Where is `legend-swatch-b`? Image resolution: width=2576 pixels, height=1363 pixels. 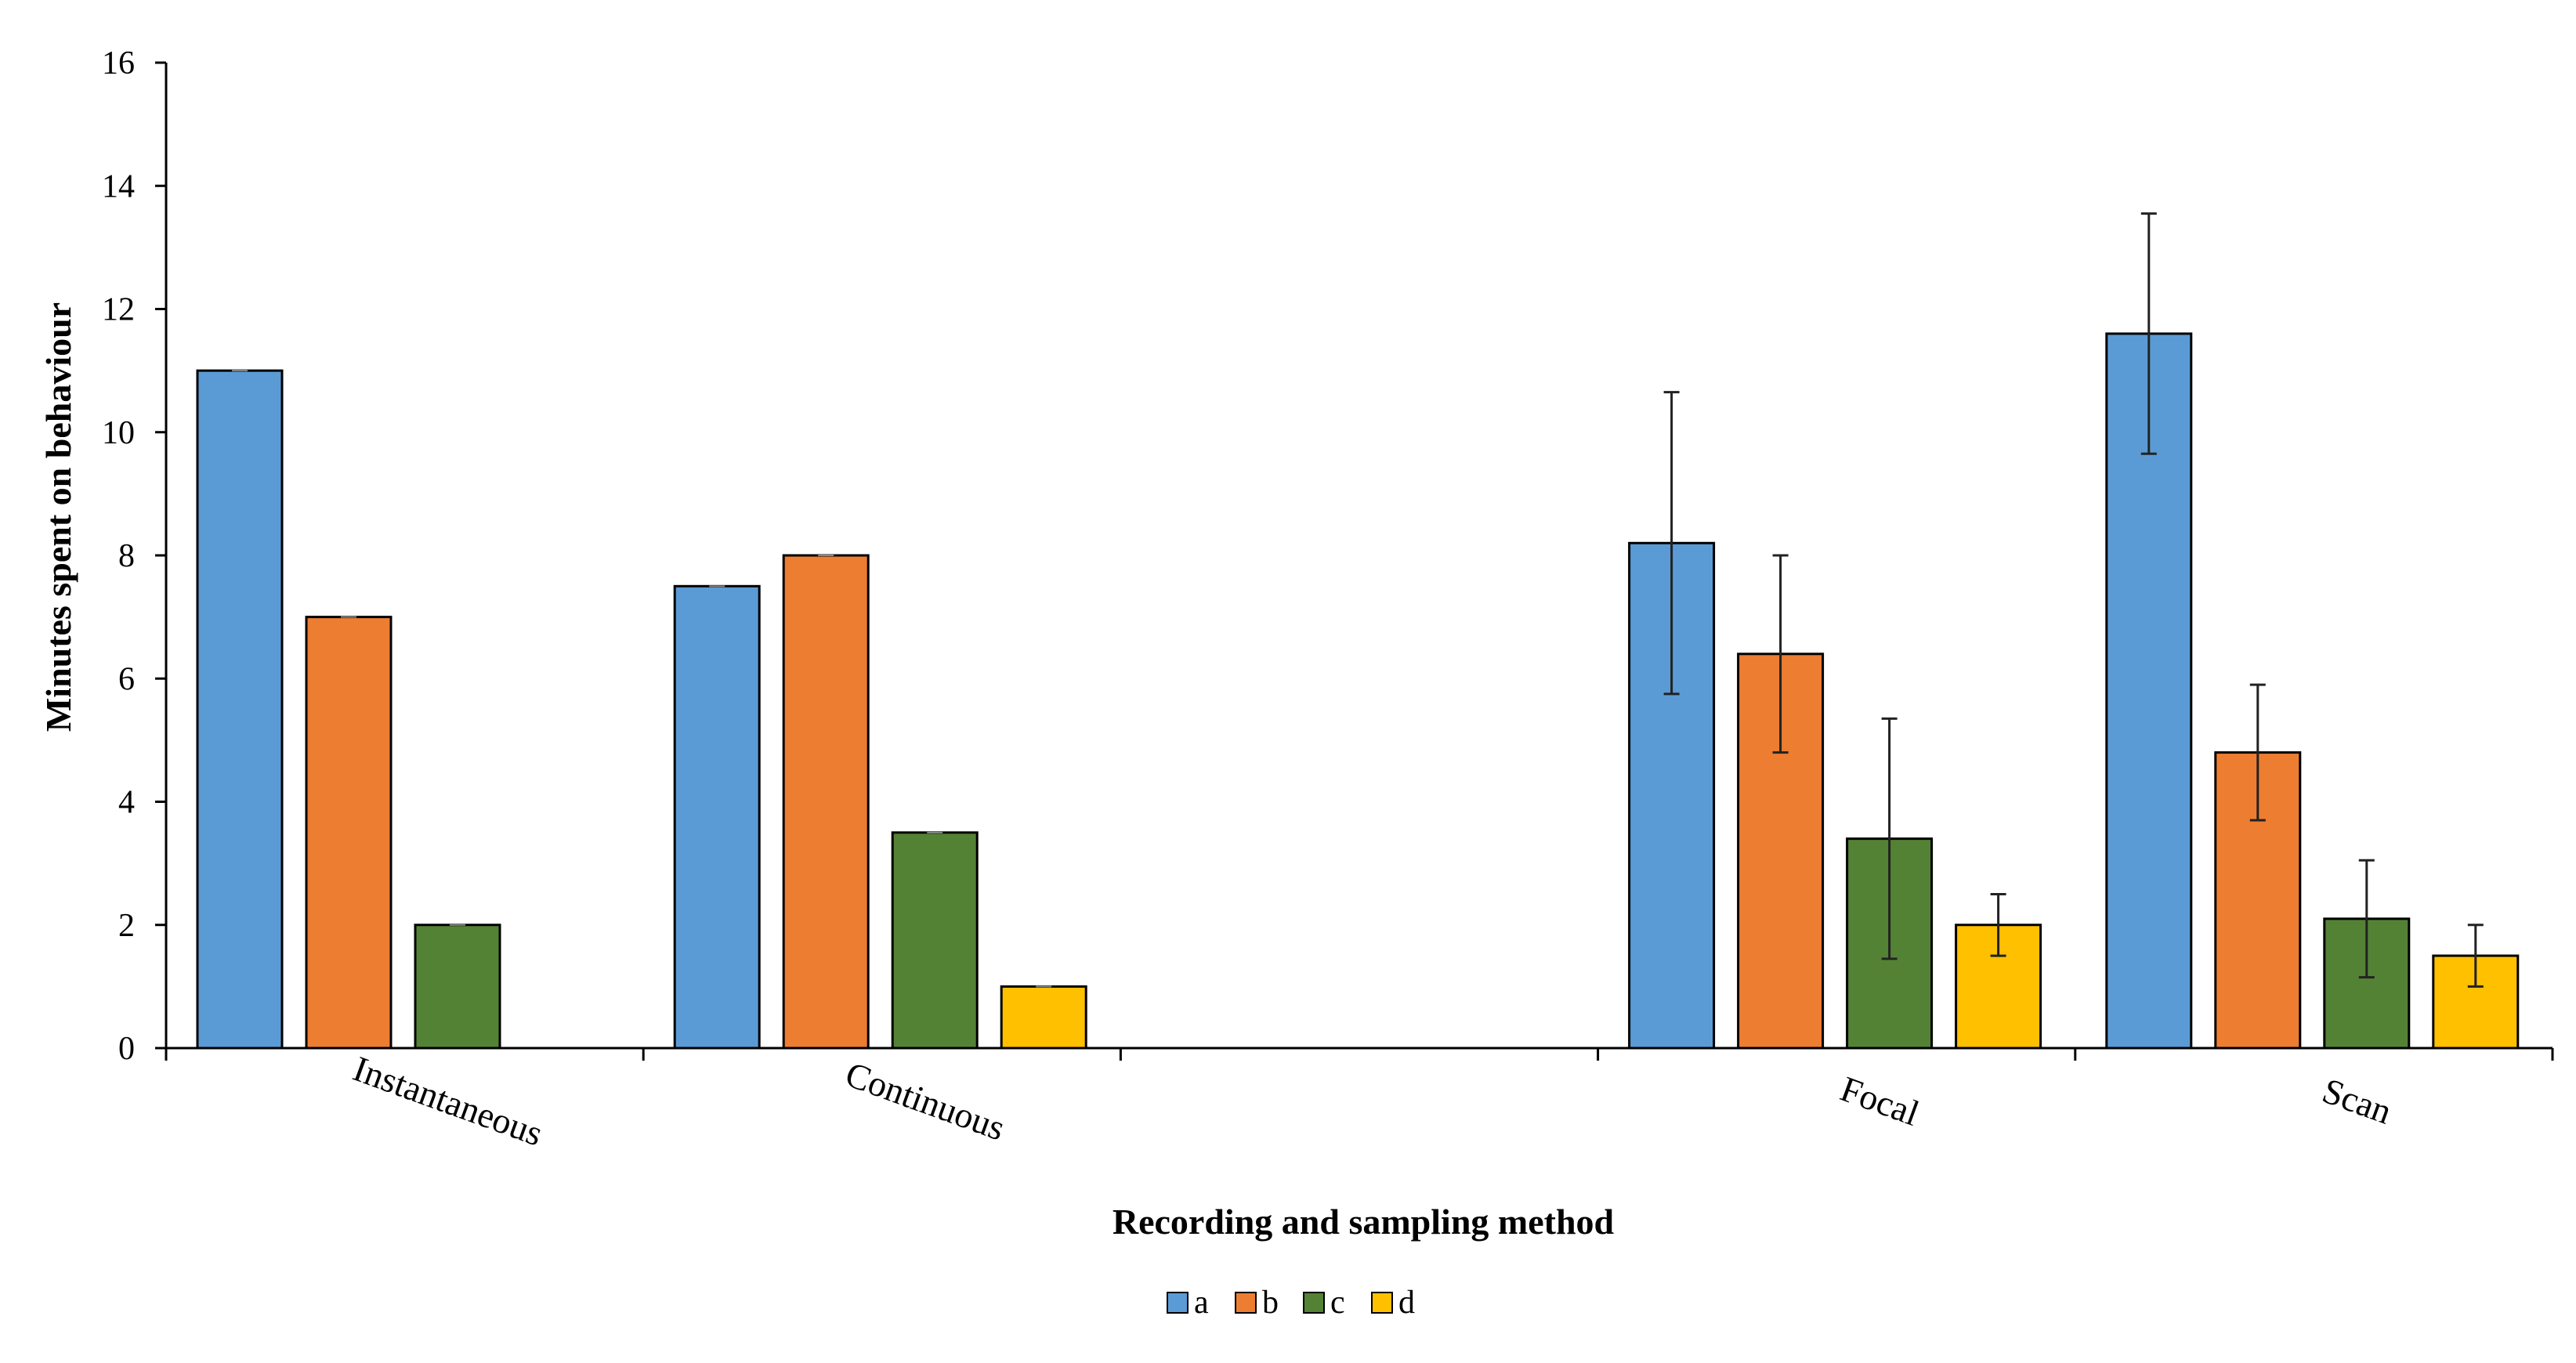 legend-swatch-b is located at coordinates (1246, 1303).